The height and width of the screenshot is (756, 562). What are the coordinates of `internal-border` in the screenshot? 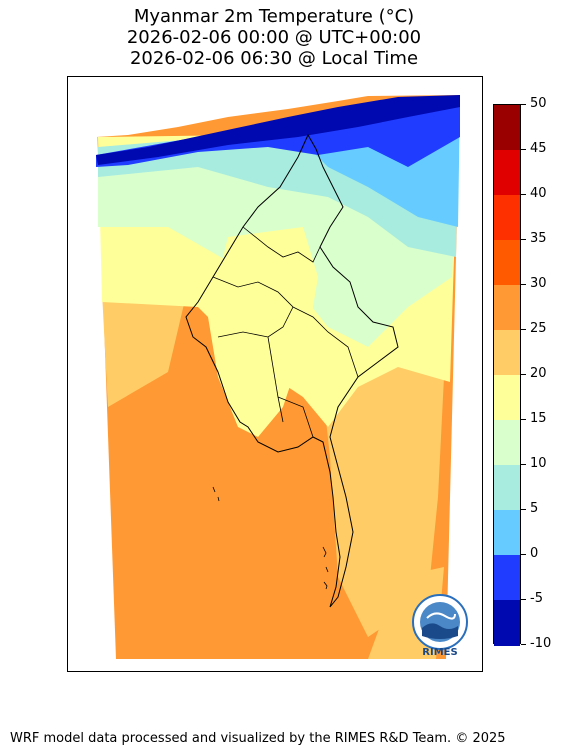 It's located at (285, 332).